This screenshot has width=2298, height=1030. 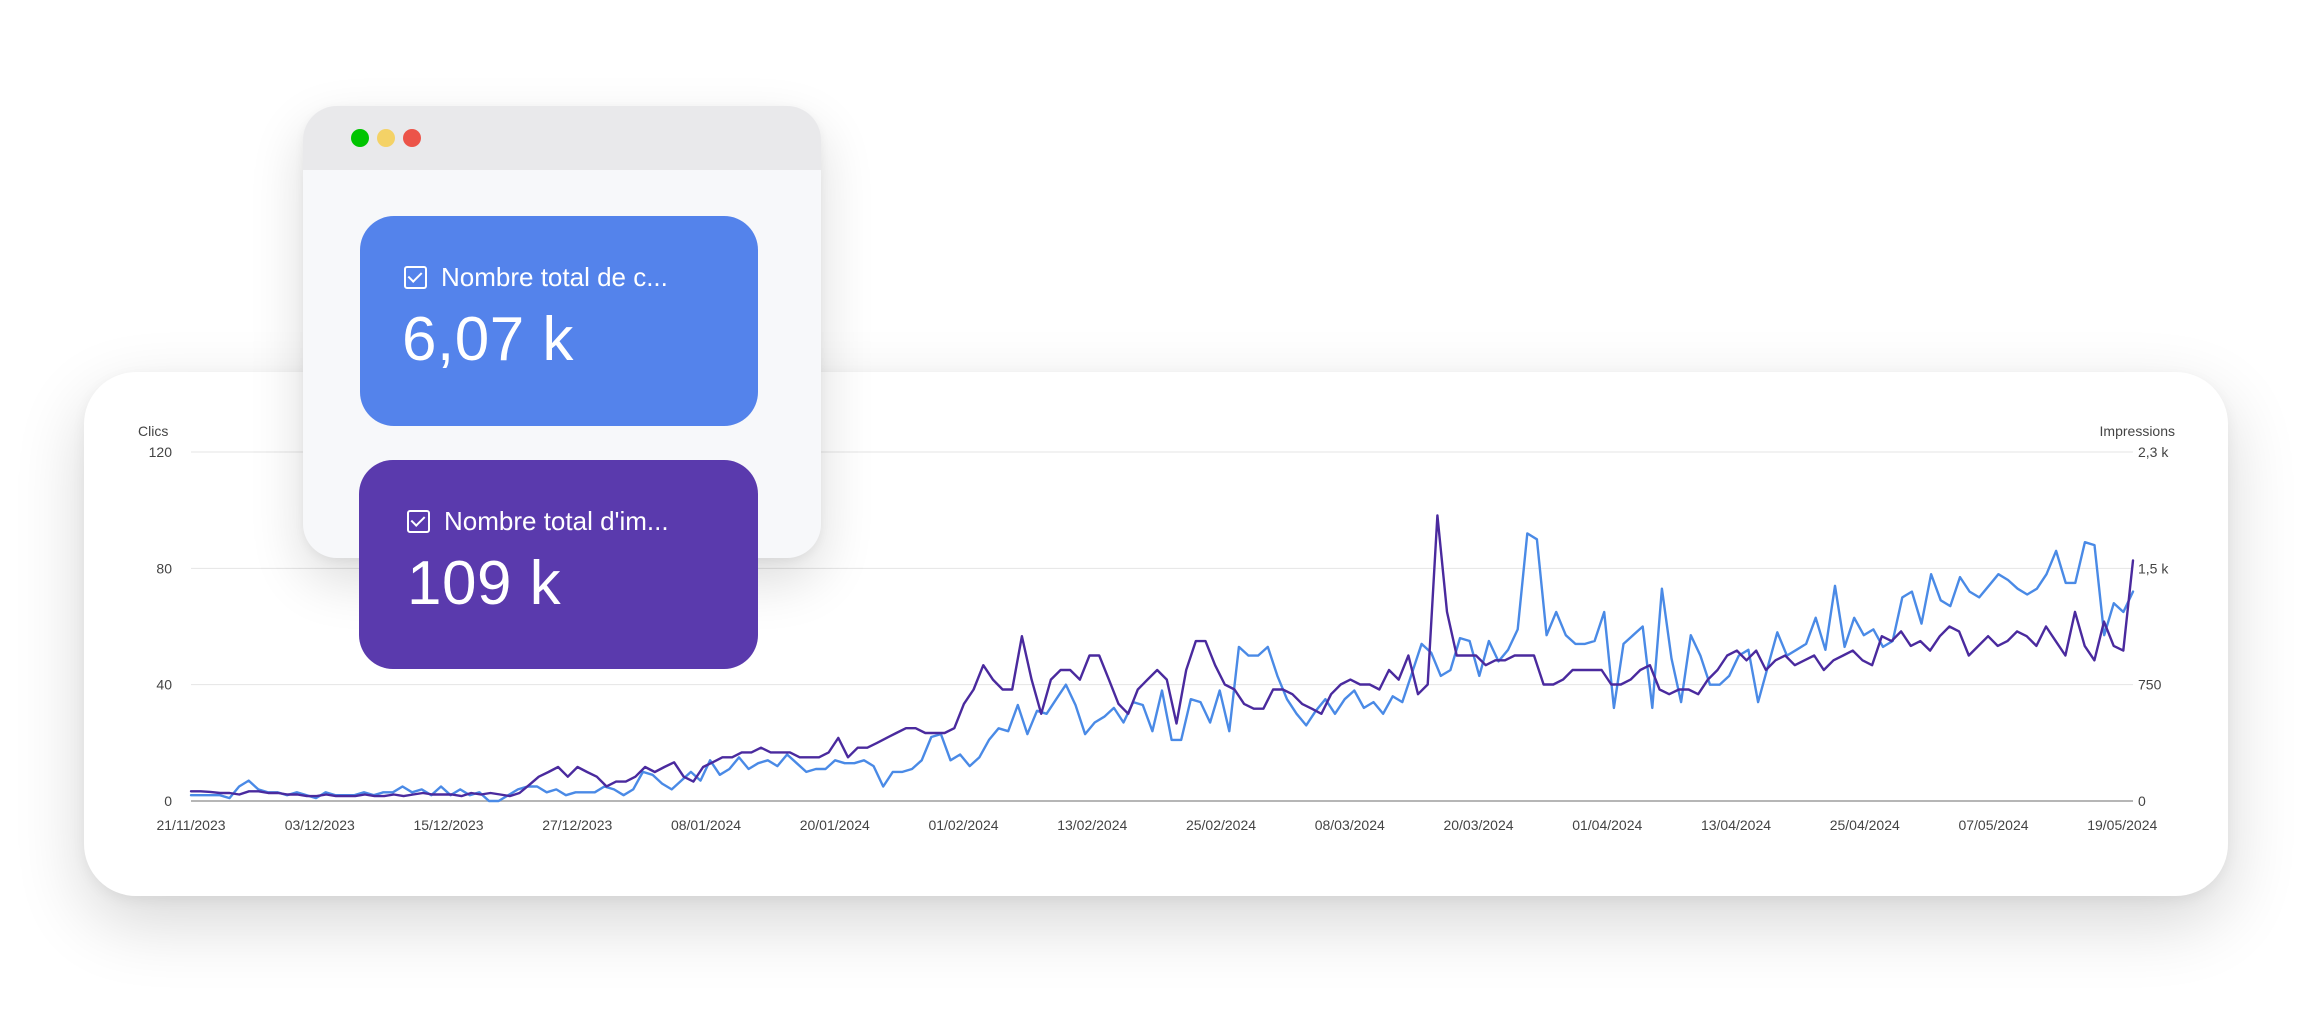 What do you see at coordinates (2153, 568) in the screenshot?
I see `y-right-tick-label: 1,5 k` at bounding box center [2153, 568].